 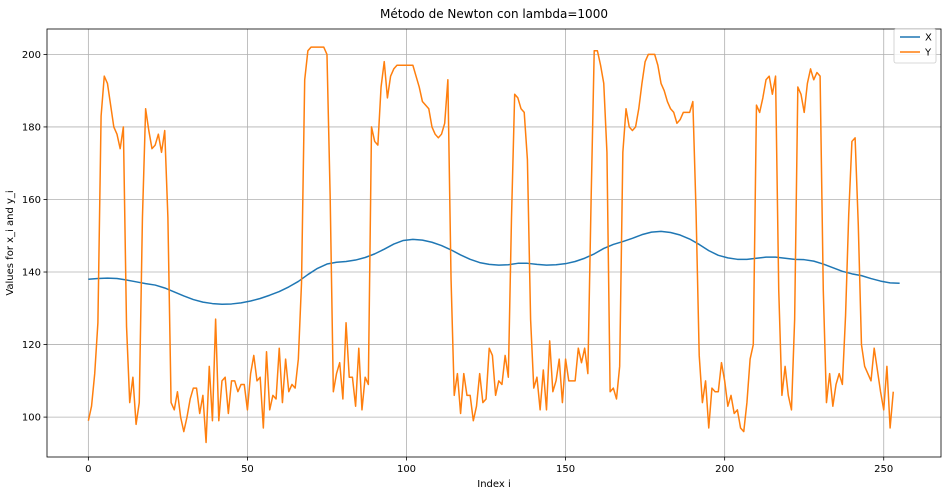 I want to click on legend-label-x: X, so click(x=928, y=38).